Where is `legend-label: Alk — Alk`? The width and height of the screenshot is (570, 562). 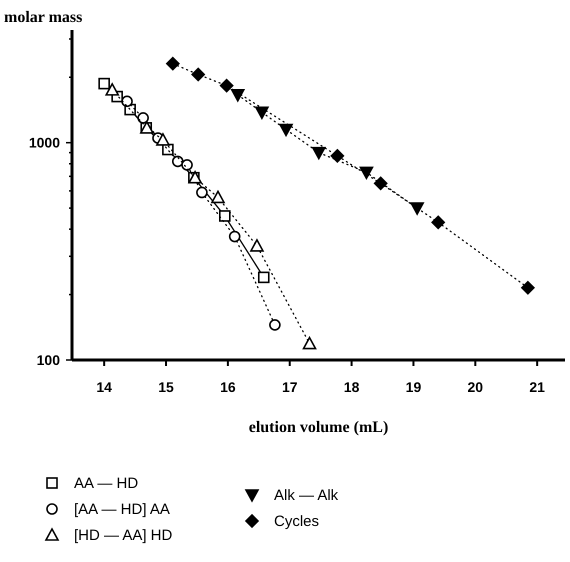
legend-label: Alk — Alk is located at coordinates (306, 495).